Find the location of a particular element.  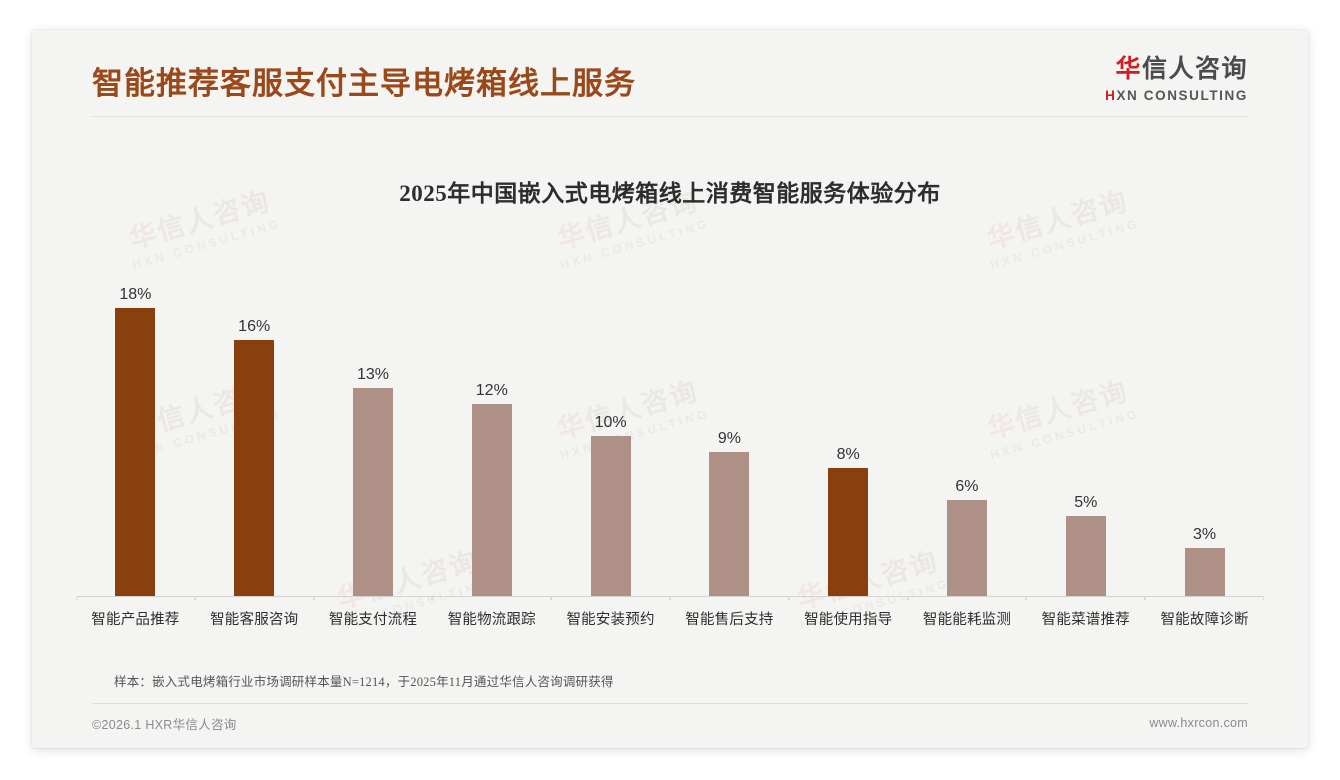

copyright-text: ©2026.1 HXR华信人咨询 is located at coordinates (164, 724).